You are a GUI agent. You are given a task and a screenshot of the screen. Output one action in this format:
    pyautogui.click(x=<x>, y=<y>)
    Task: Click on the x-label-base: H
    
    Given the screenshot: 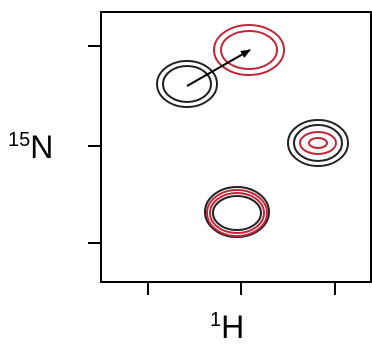 What is the action you would take?
    pyautogui.click(x=232, y=327)
    